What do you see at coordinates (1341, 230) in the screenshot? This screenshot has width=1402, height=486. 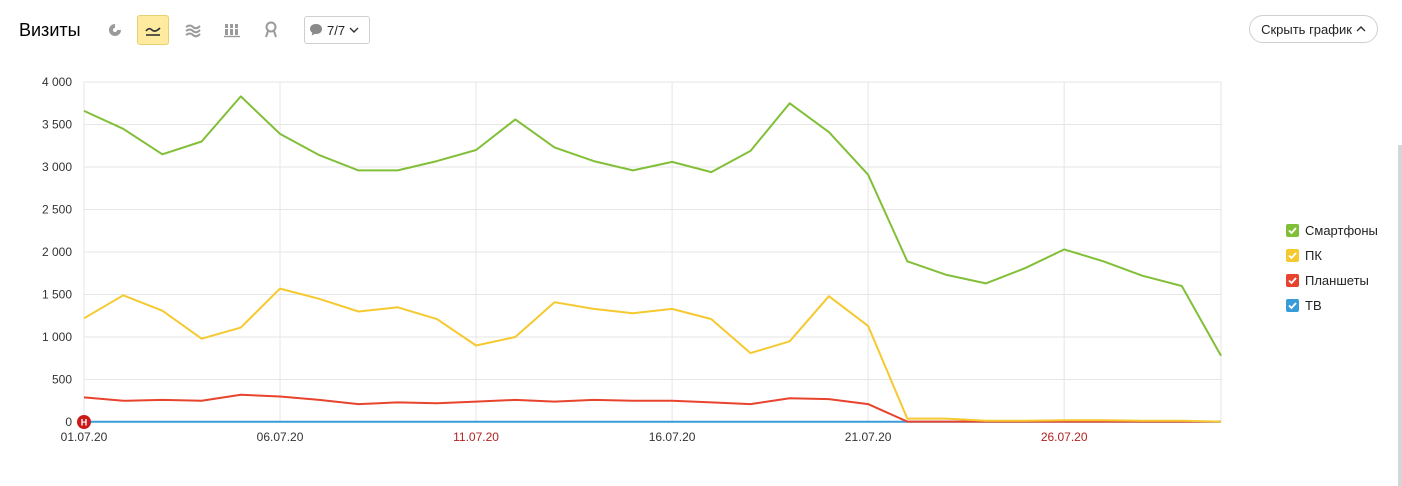 I see `legend-label: Смартфоны` at bounding box center [1341, 230].